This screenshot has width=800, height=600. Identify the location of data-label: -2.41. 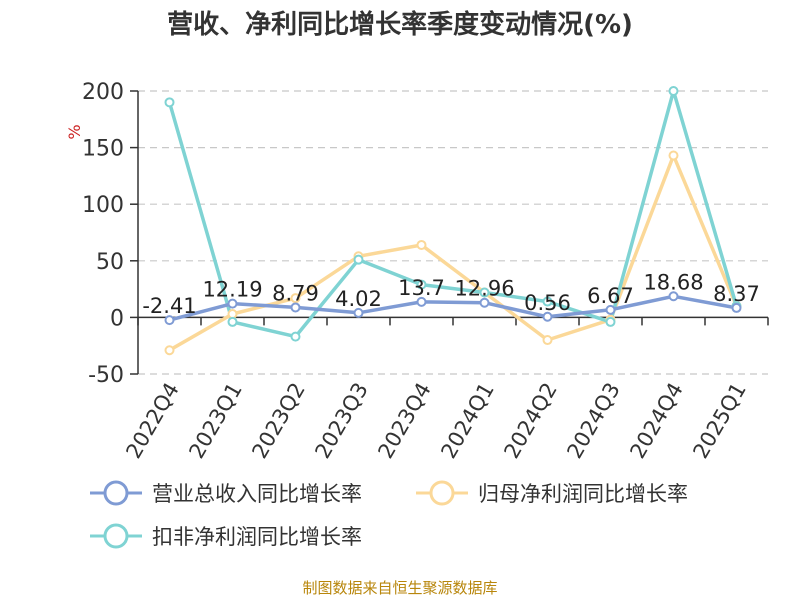
(169, 306).